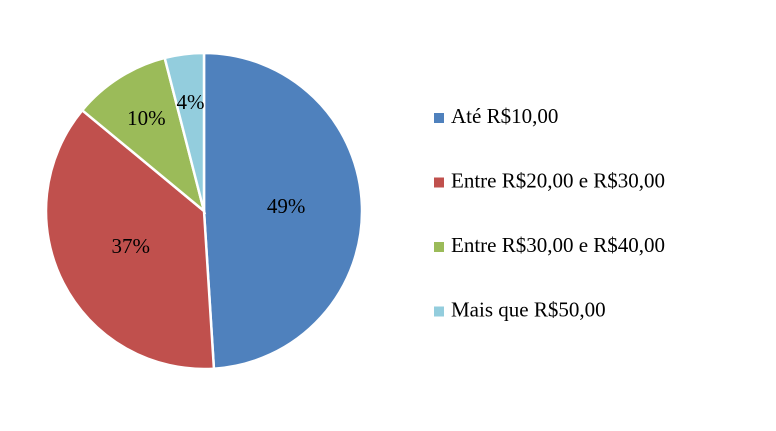 The image size is (776, 431). What do you see at coordinates (504, 116) in the screenshot?
I see `legend-label: Até R$10,00` at bounding box center [504, 116].